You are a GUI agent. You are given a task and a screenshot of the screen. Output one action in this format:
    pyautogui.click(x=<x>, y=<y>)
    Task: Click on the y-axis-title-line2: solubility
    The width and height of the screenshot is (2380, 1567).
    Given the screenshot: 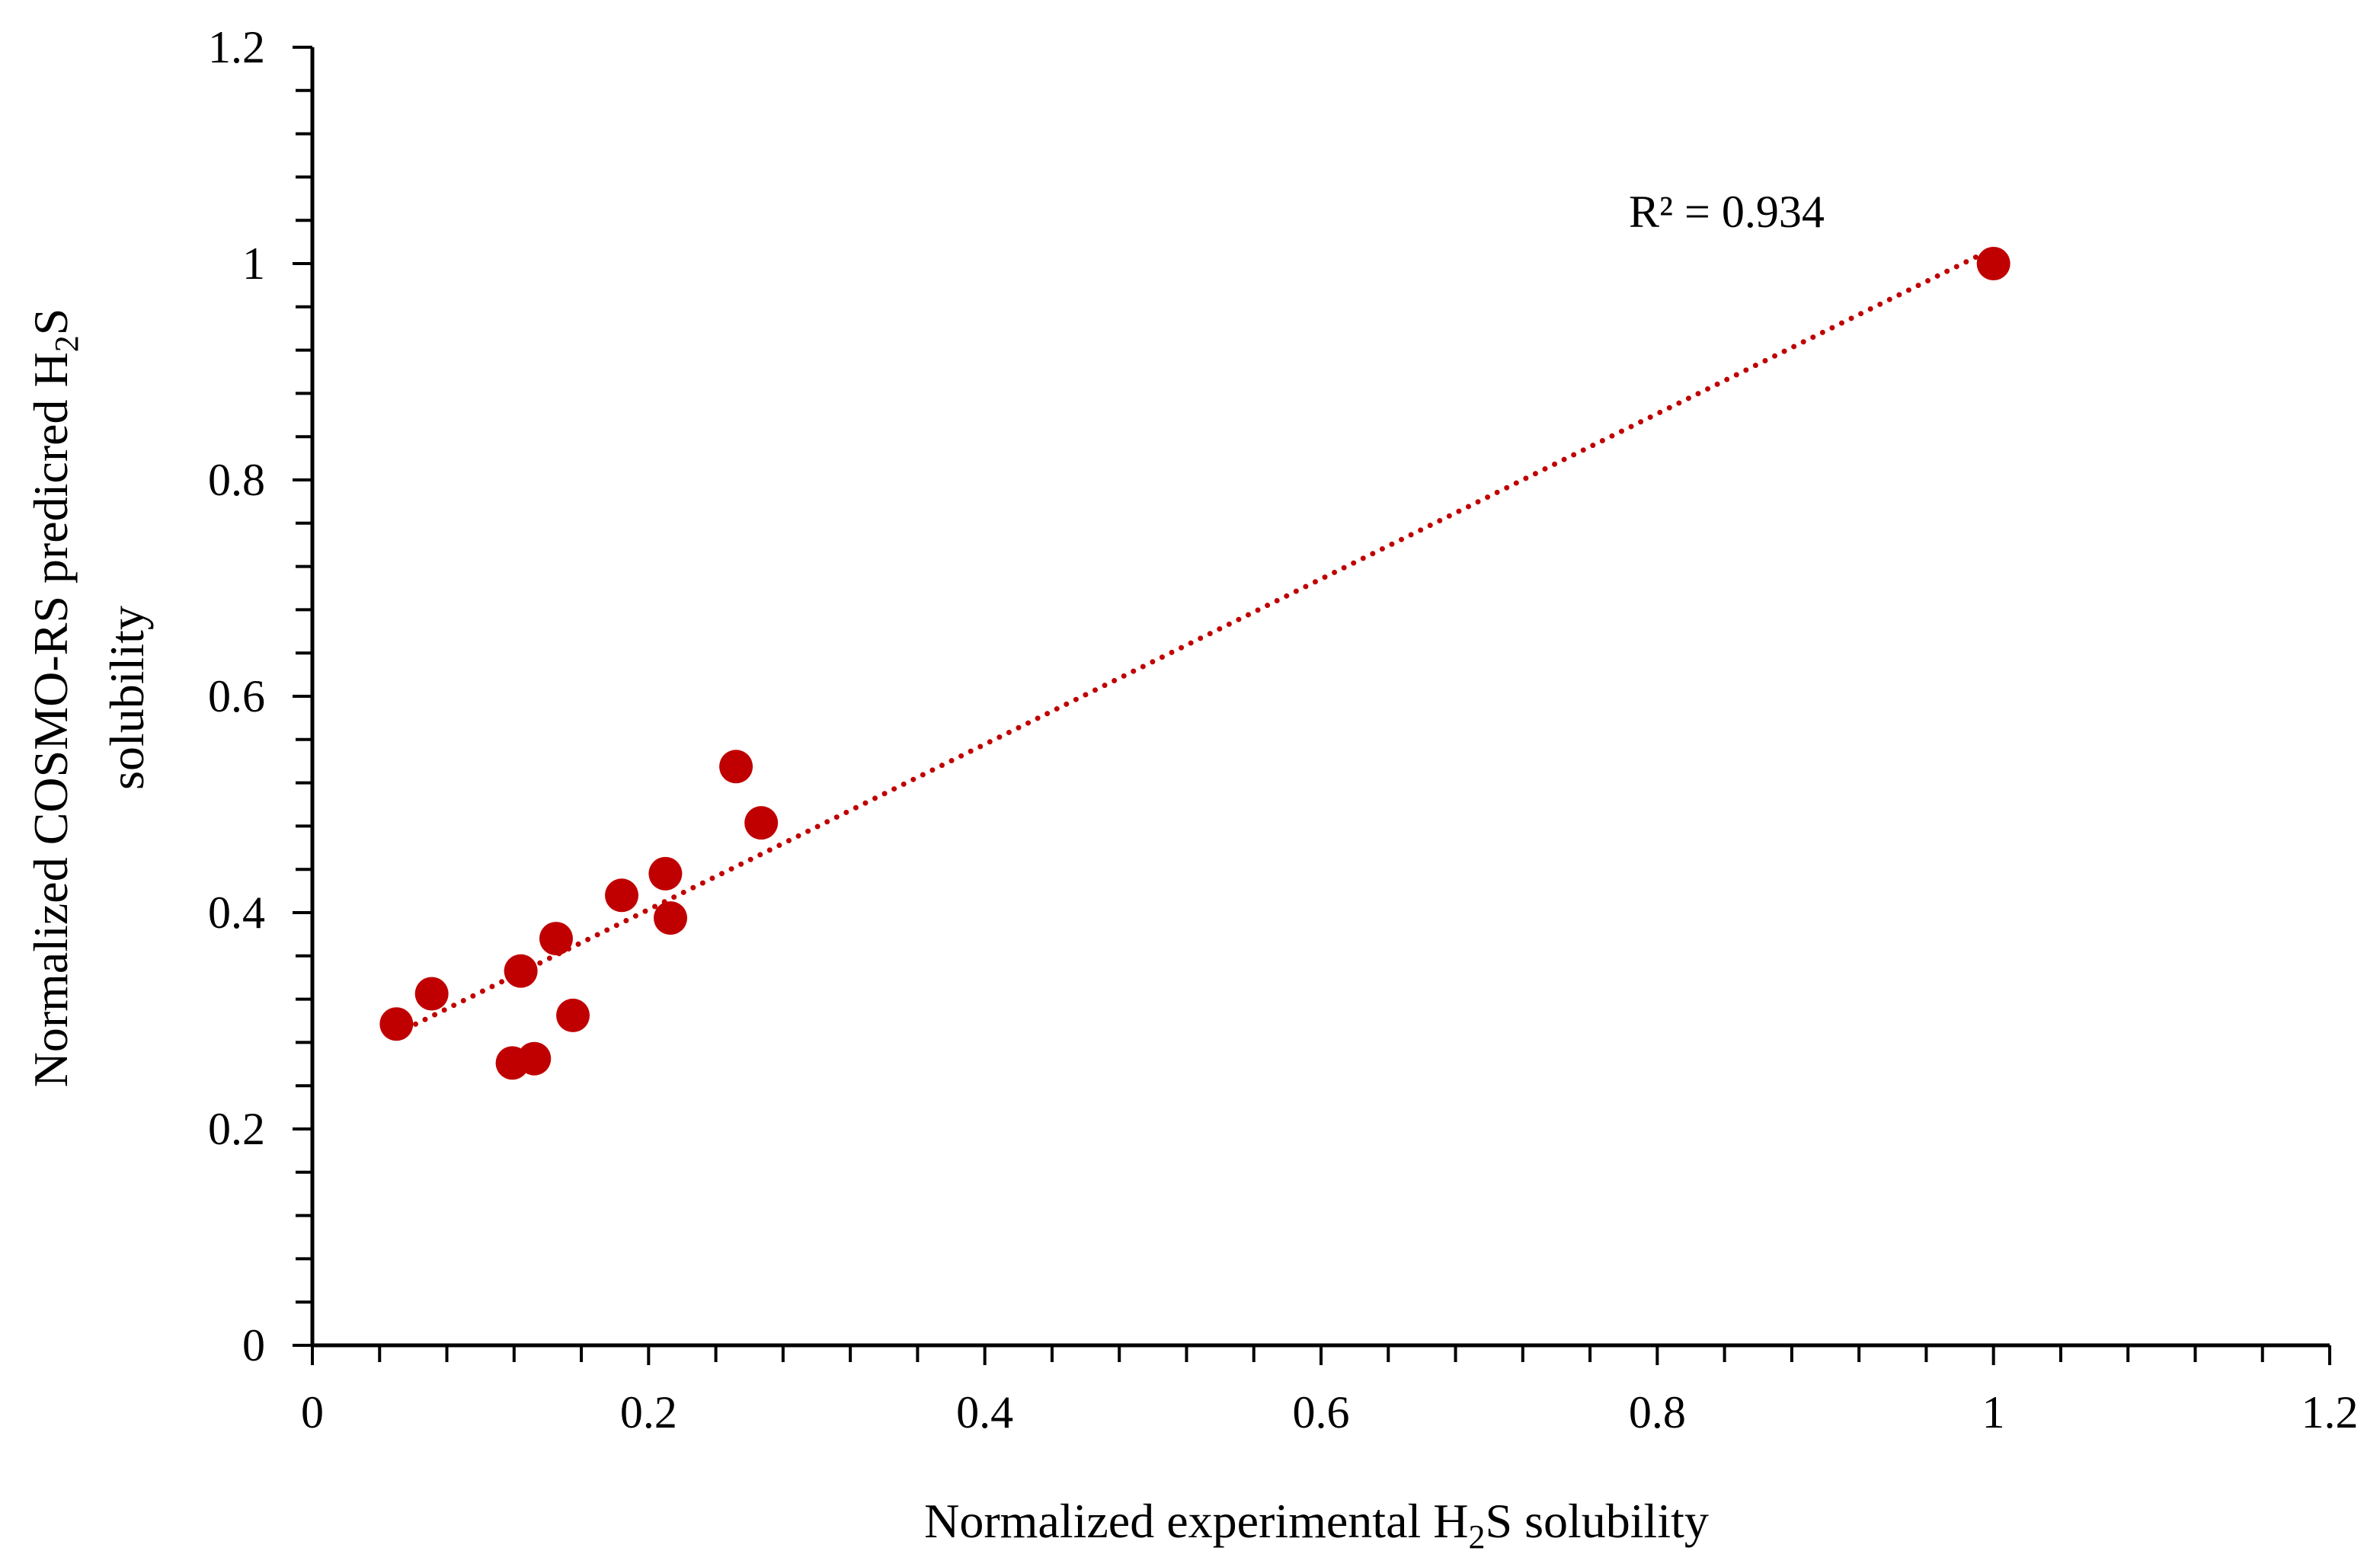 What is the action you would take?
    pyautogui.click(x=127, y=698)
    